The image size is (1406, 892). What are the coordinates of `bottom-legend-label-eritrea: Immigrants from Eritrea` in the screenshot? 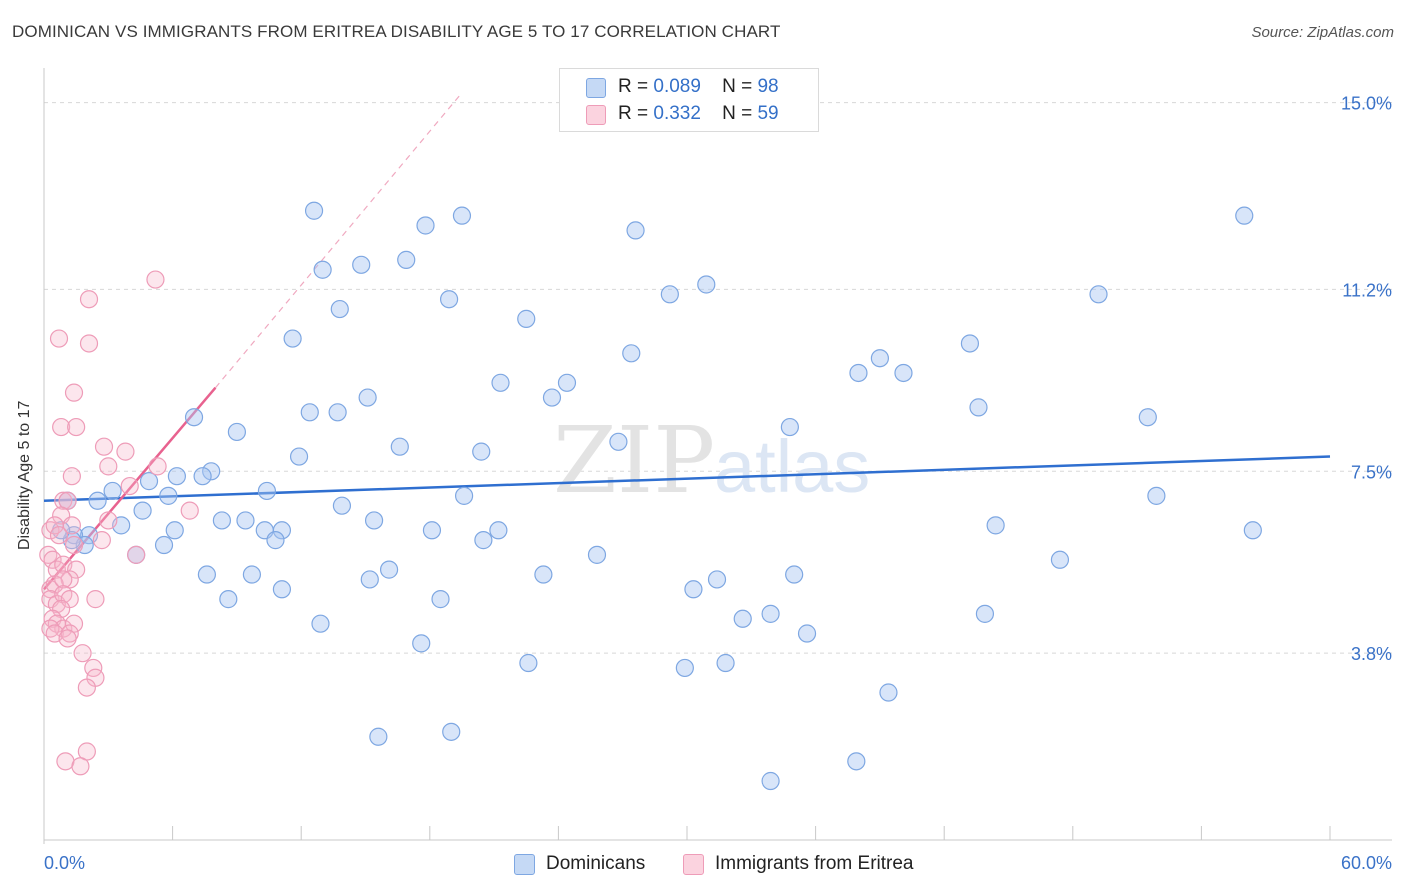 It's located at (814, 863).